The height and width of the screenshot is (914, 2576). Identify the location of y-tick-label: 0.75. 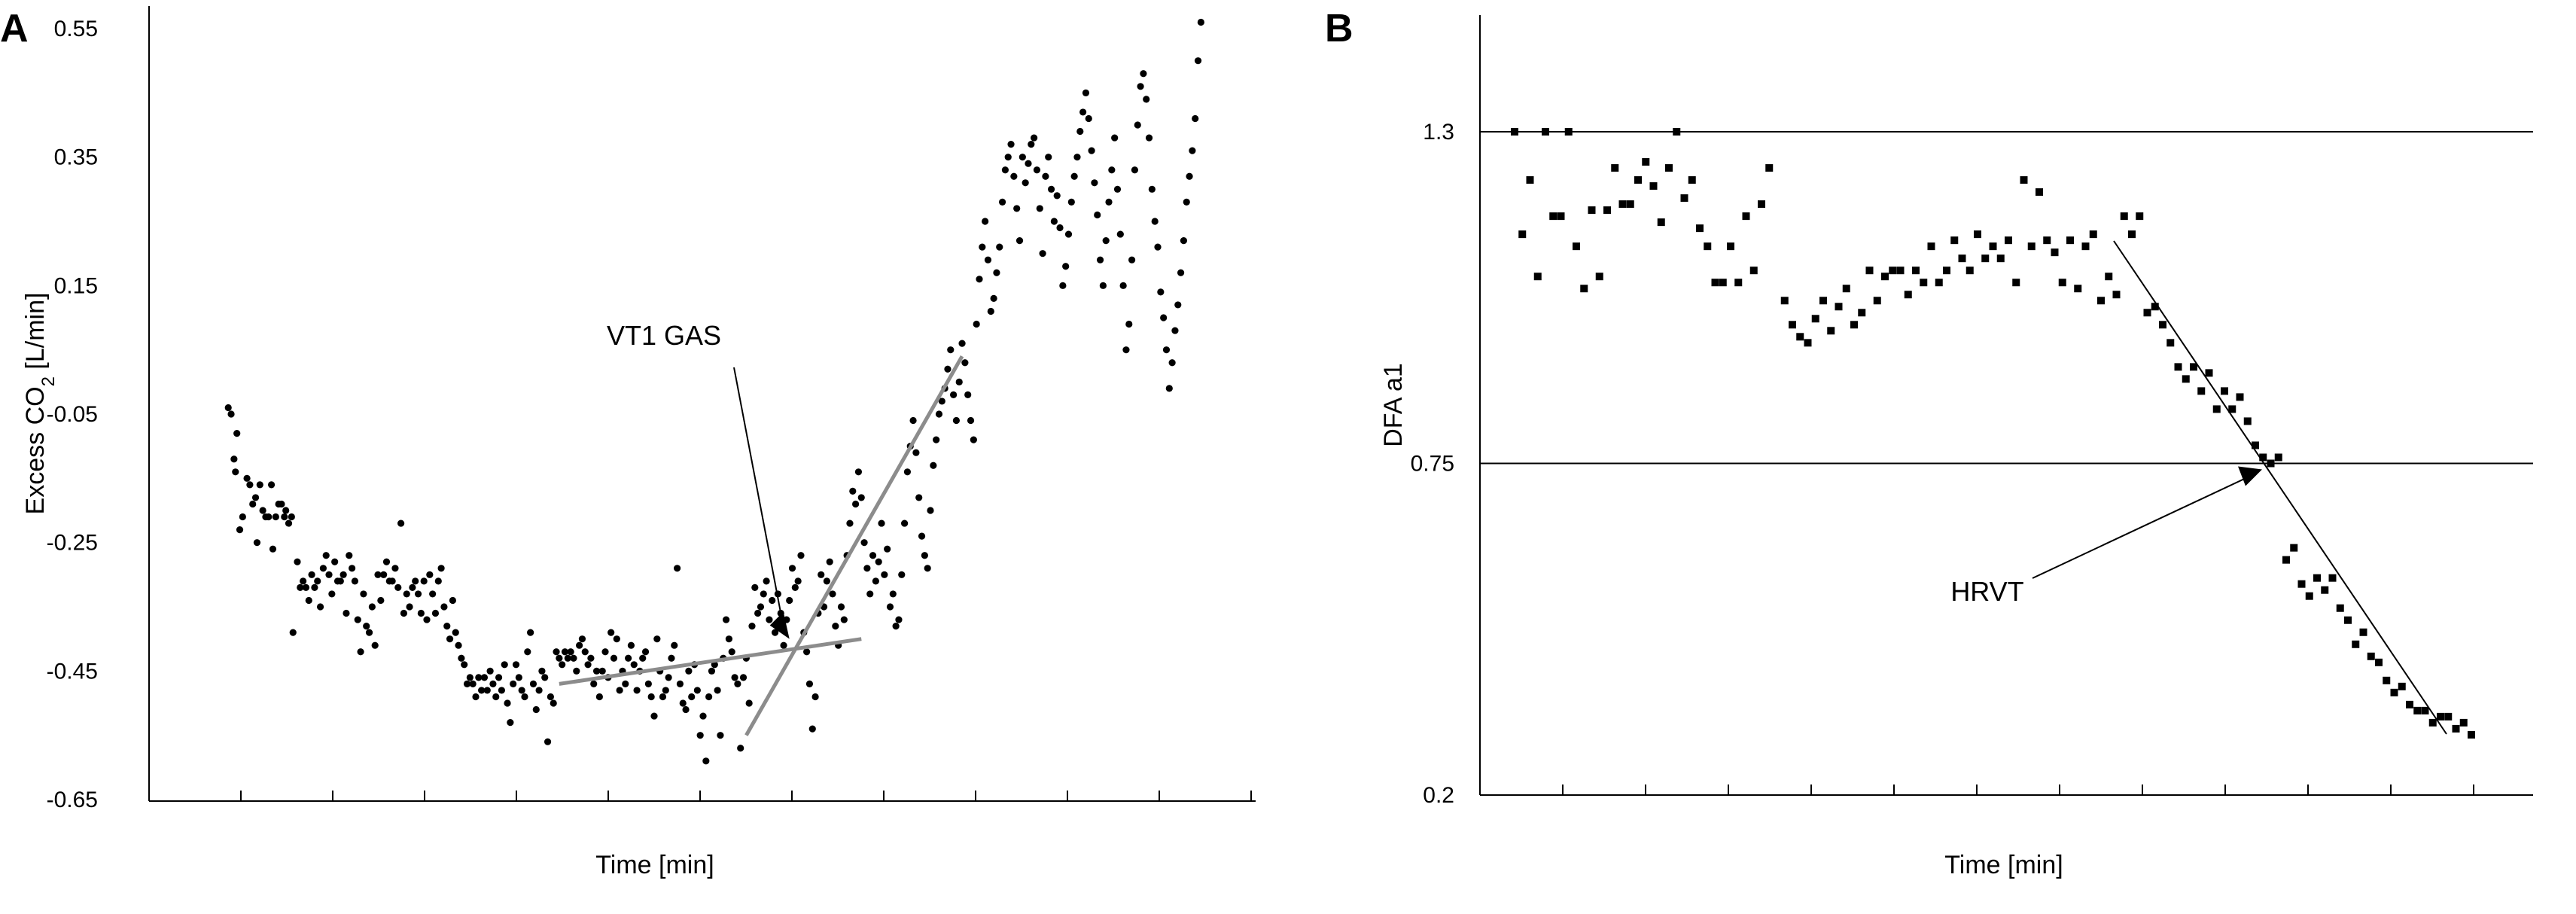
(1433, 464).